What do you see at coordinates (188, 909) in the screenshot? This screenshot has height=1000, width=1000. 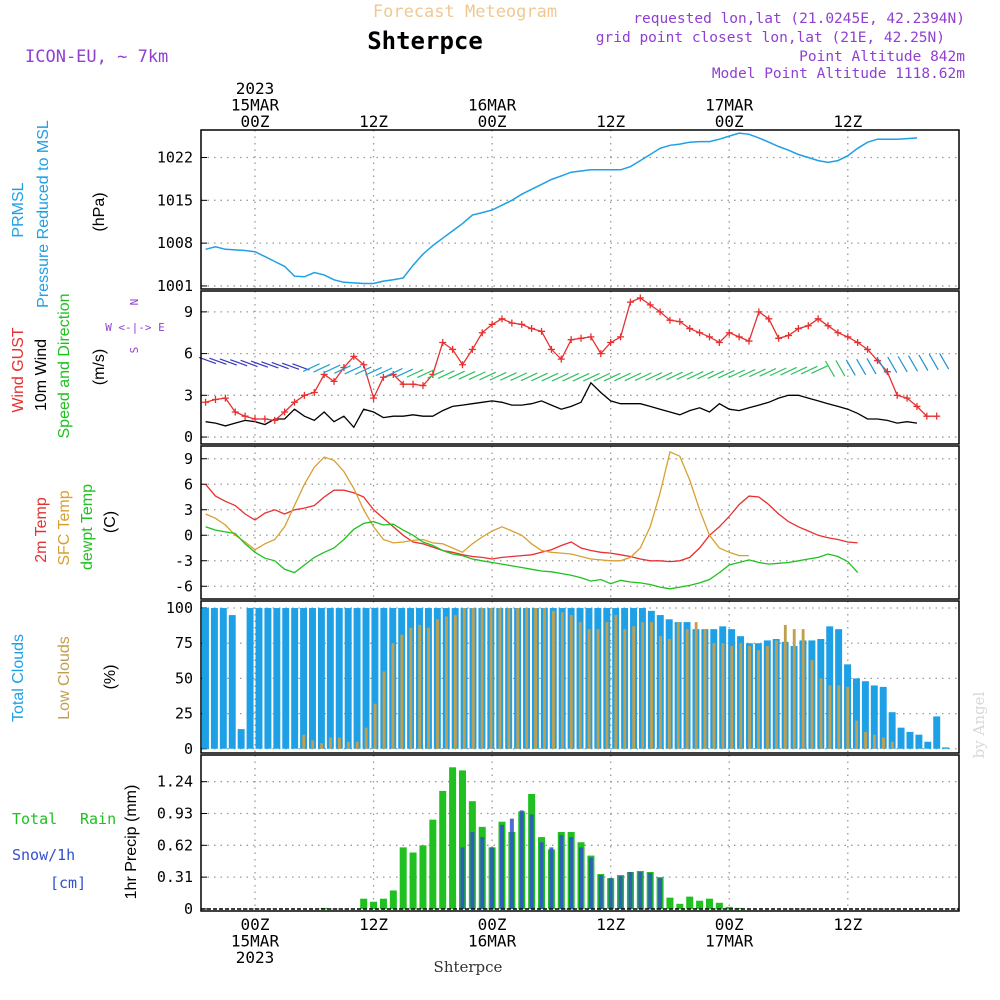 I see `y-tick-label: 0` at bounding box center [188, 909].